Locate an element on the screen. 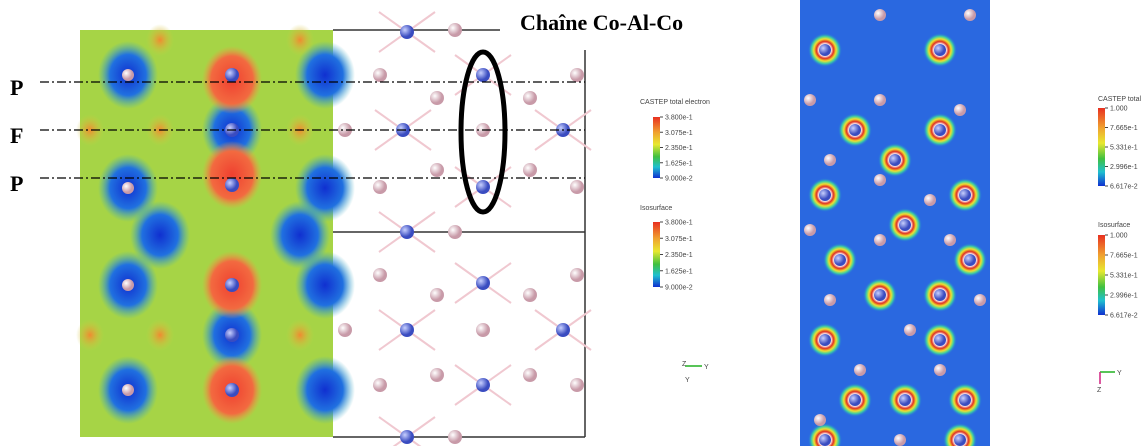 The height and width of the screenshot is (446, 1142). red-region is located at coordinates (232, 175).